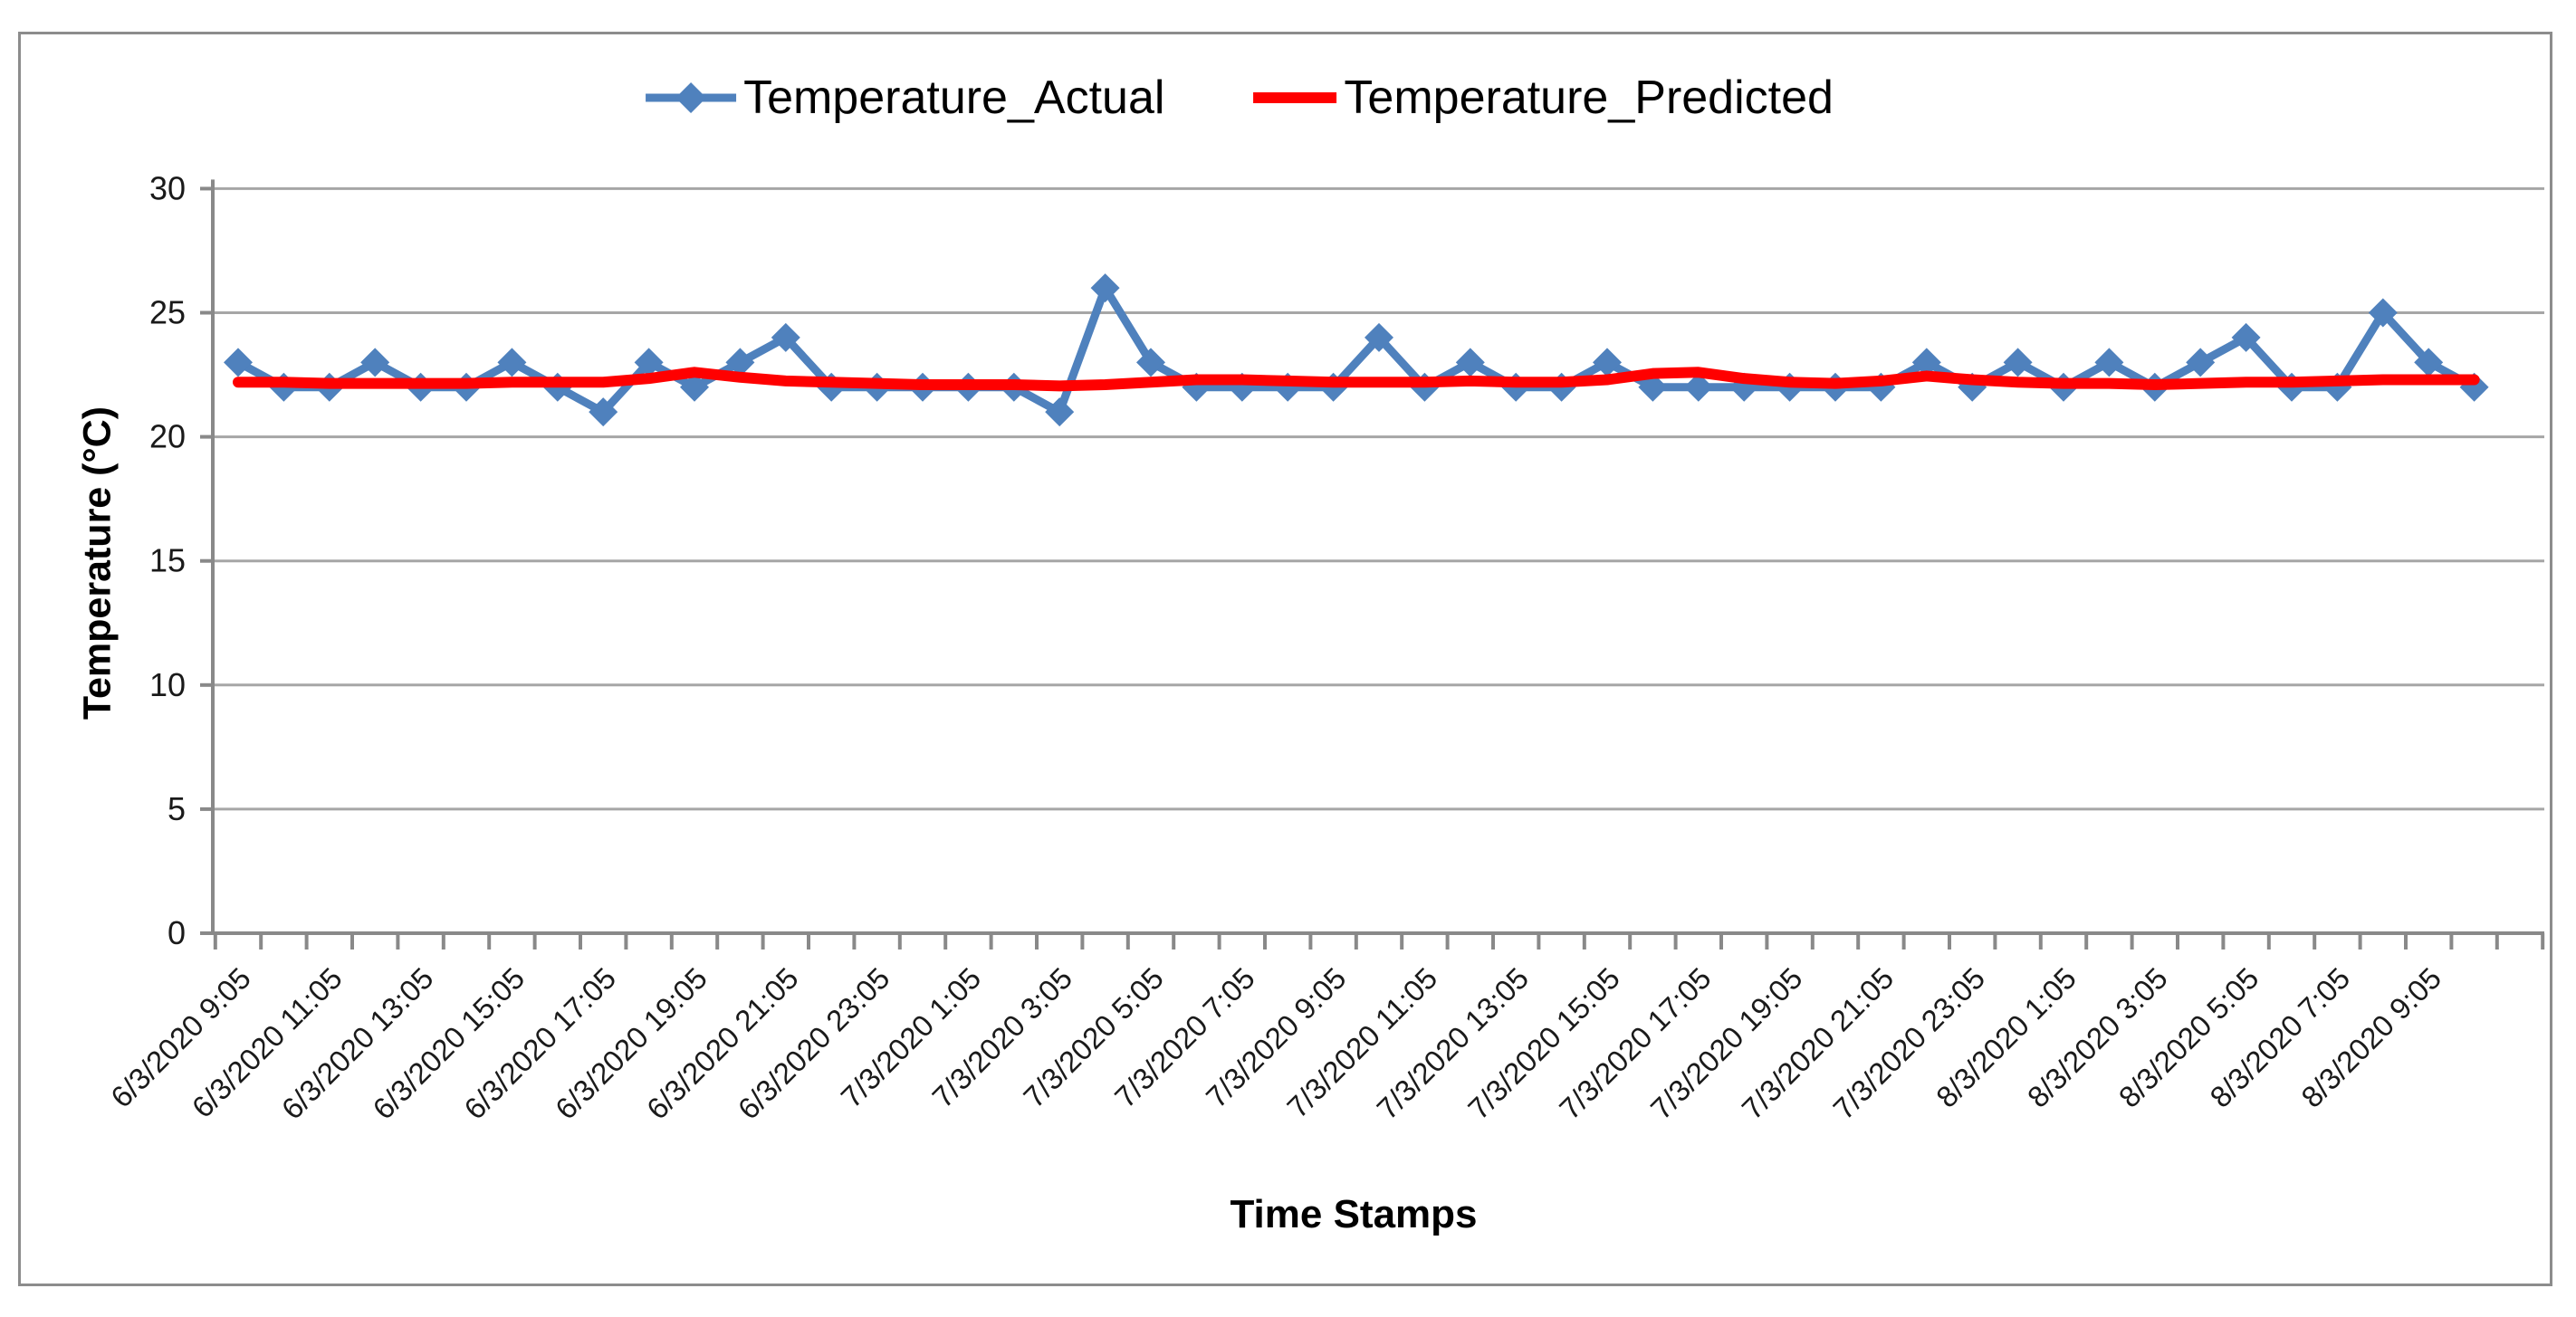 The width and height of the screenshot is (2576, 1317). Describe the element at coordinates (1356, 379) in the screenshot. I see `predicted-series-line` at that location.